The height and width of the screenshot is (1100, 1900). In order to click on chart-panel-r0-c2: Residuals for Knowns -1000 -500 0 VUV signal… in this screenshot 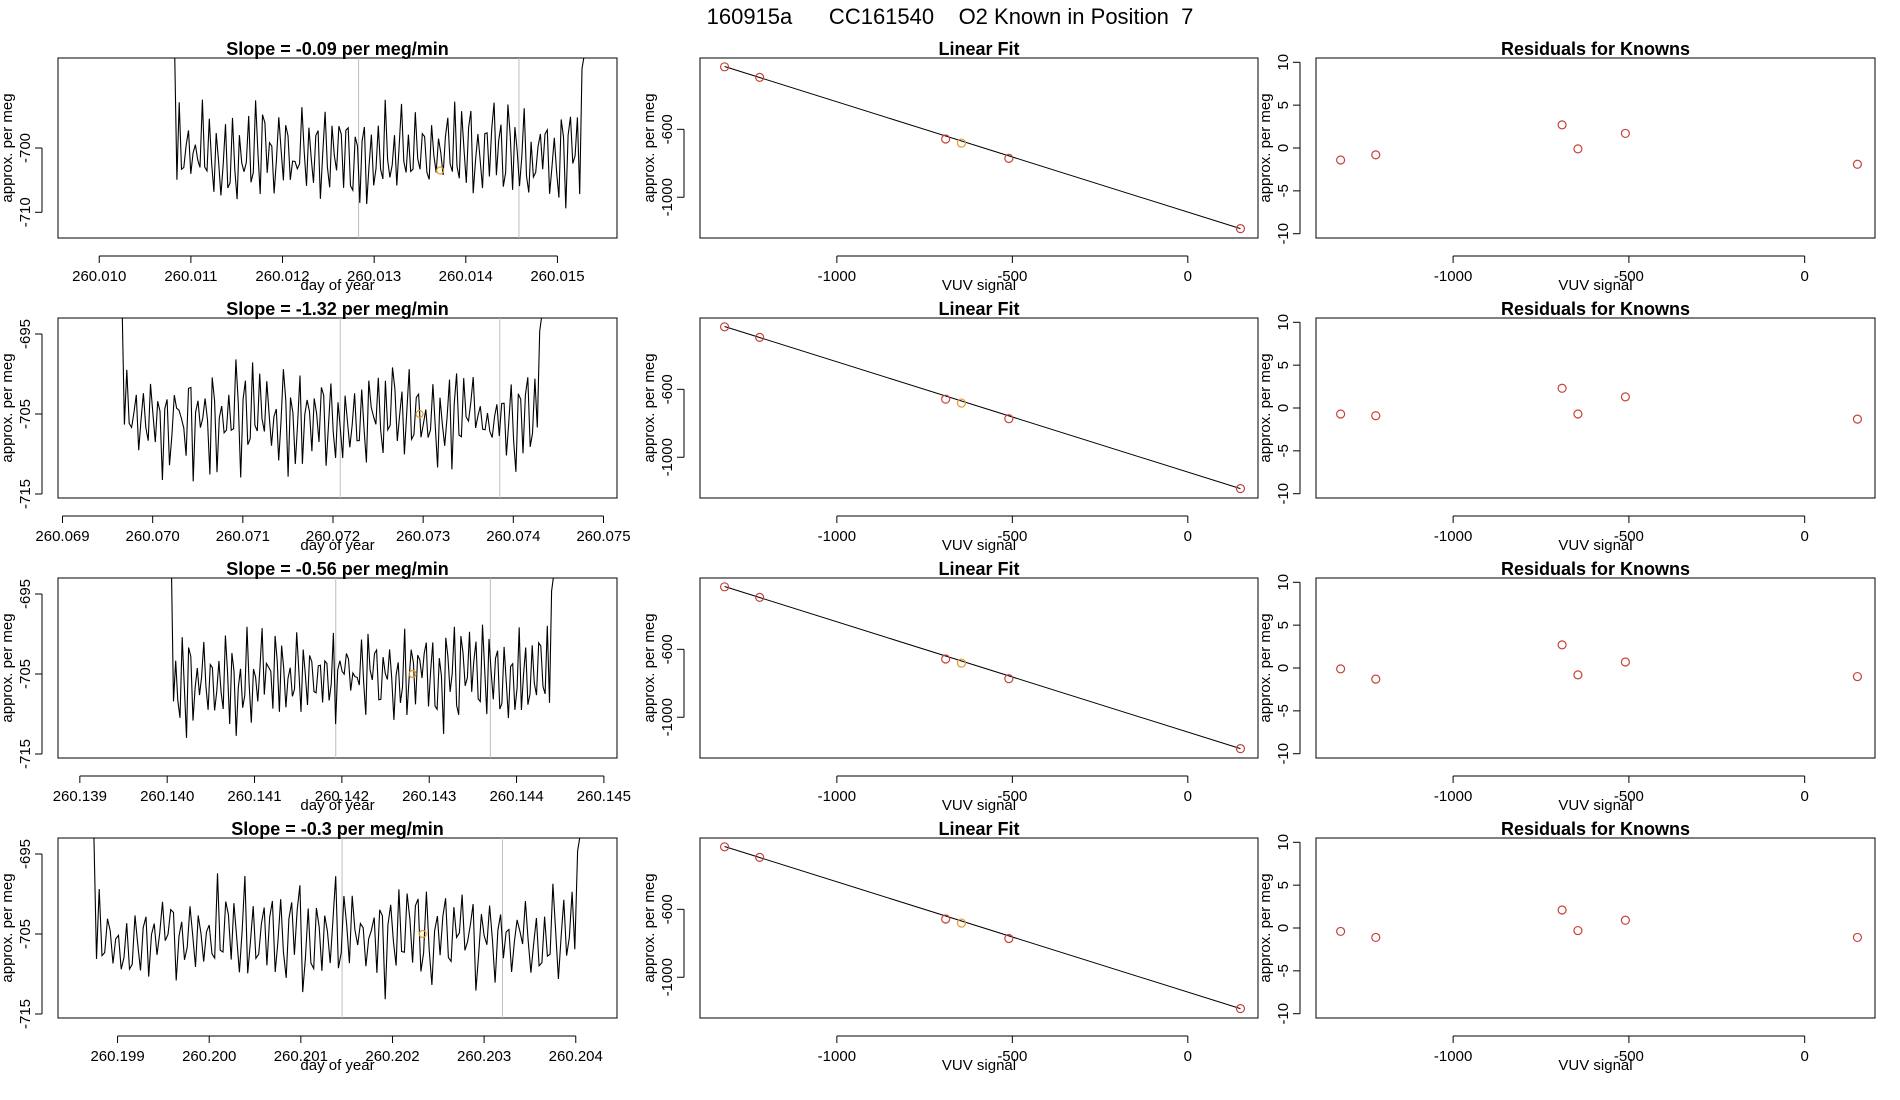, I will do `click(1566, 166)`.